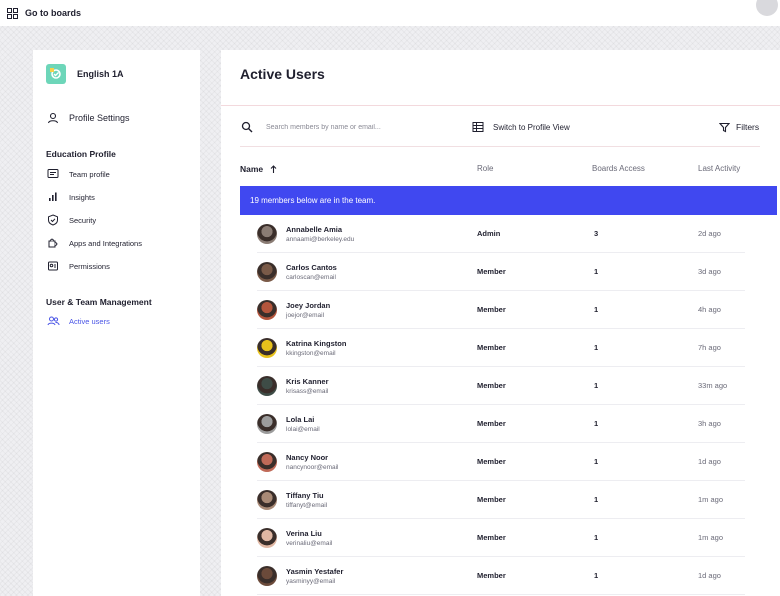 The width and height of the screenshot is (780, 596). I want to click on sidebar-item-active-users: Active users, so click(78, 321).